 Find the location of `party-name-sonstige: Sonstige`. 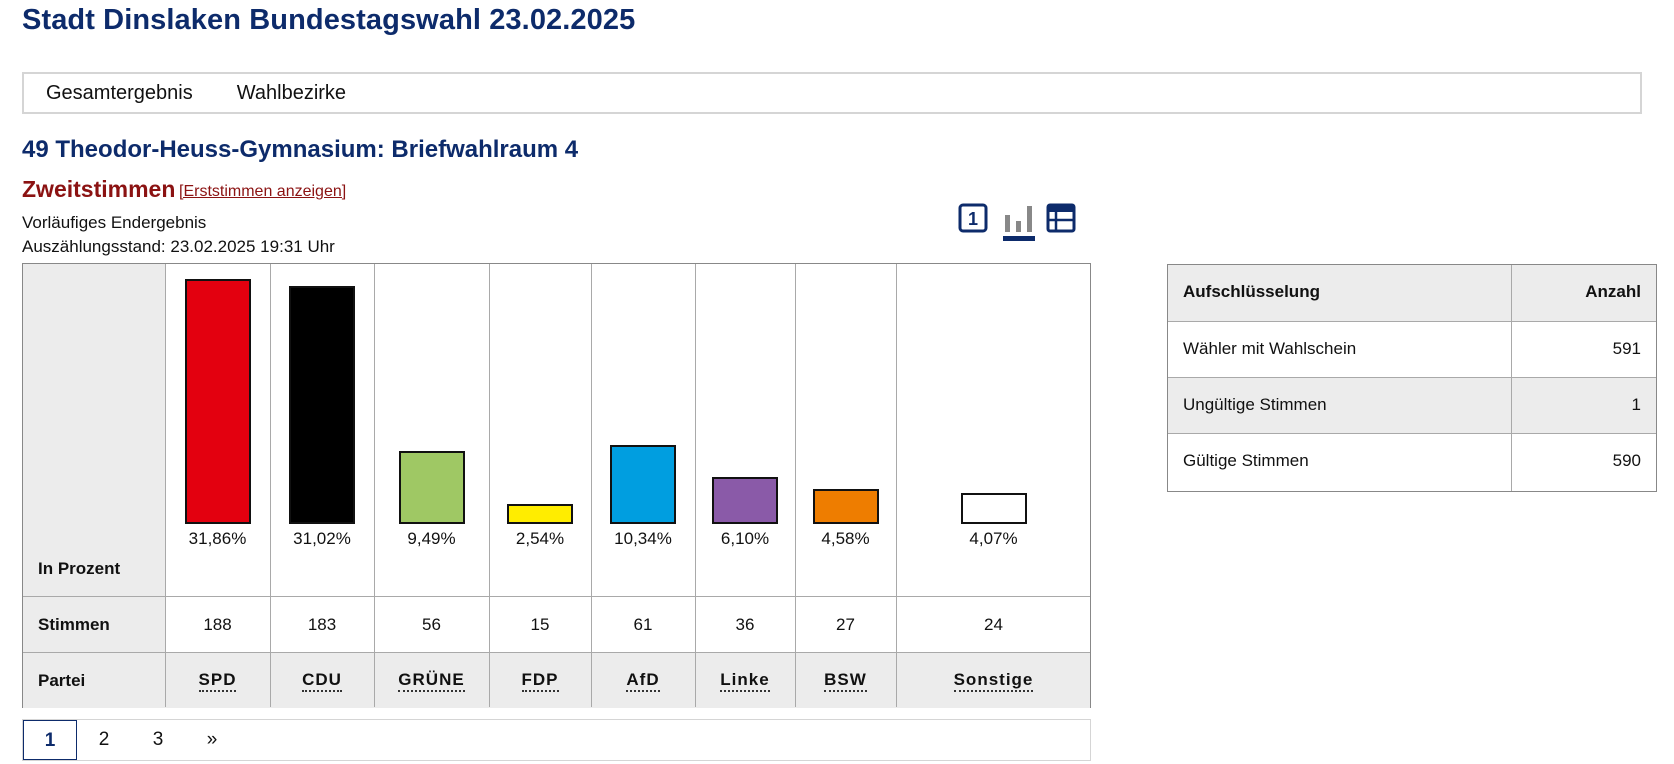

party-name-sonstige: Sonstige is located at coordinates (993, 681).